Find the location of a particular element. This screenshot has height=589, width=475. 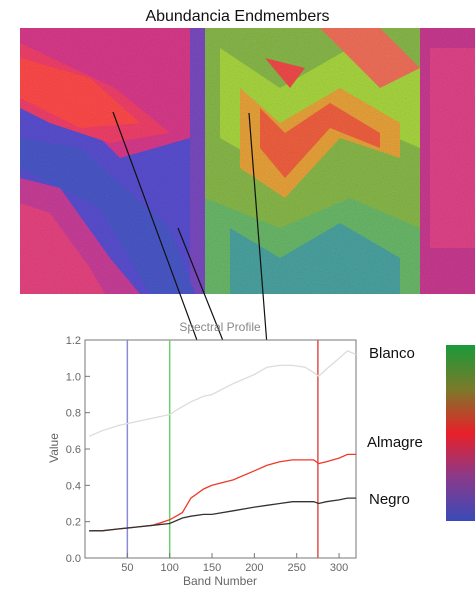

label-almagre: Almagre is located at coordinates (395, 442).